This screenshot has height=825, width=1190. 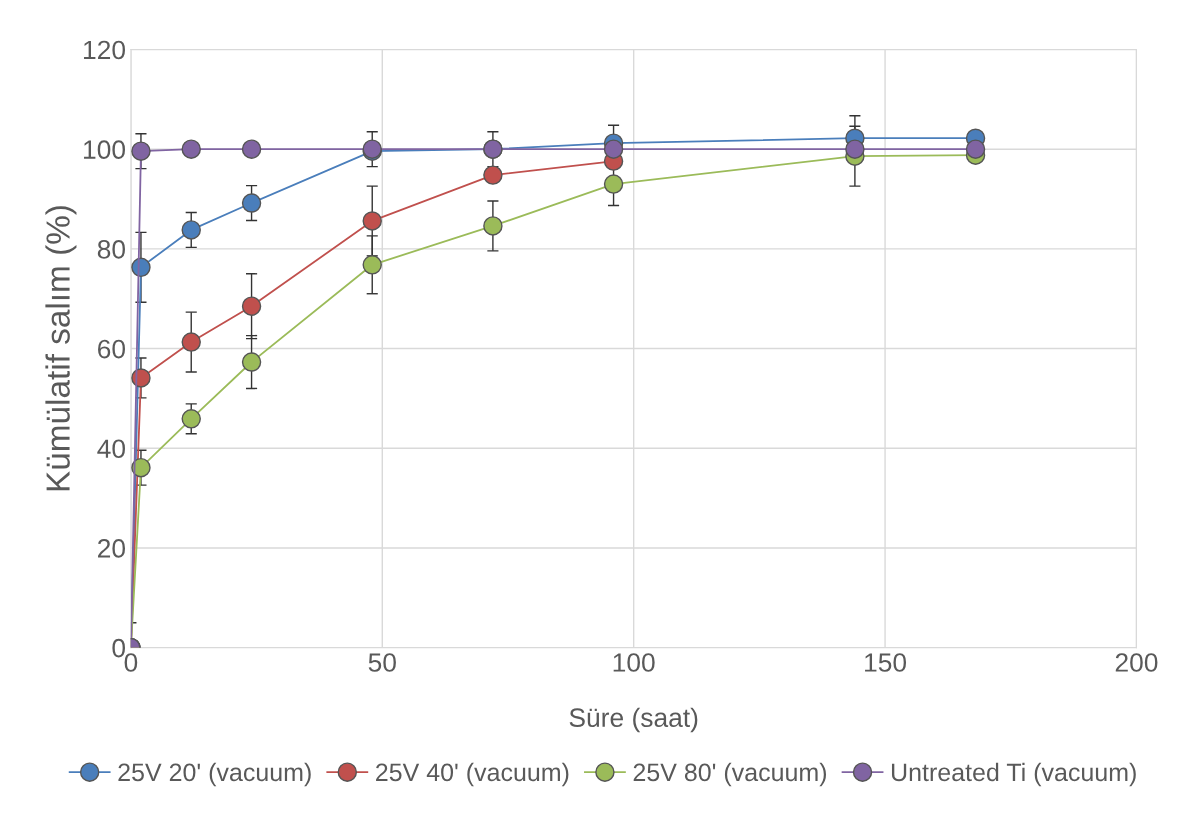 What do you see at coordinates (61, 348) in the screenshot?
I see `y-axis-title: Kümülatif salım (%)` at bounding box center [61, 348].